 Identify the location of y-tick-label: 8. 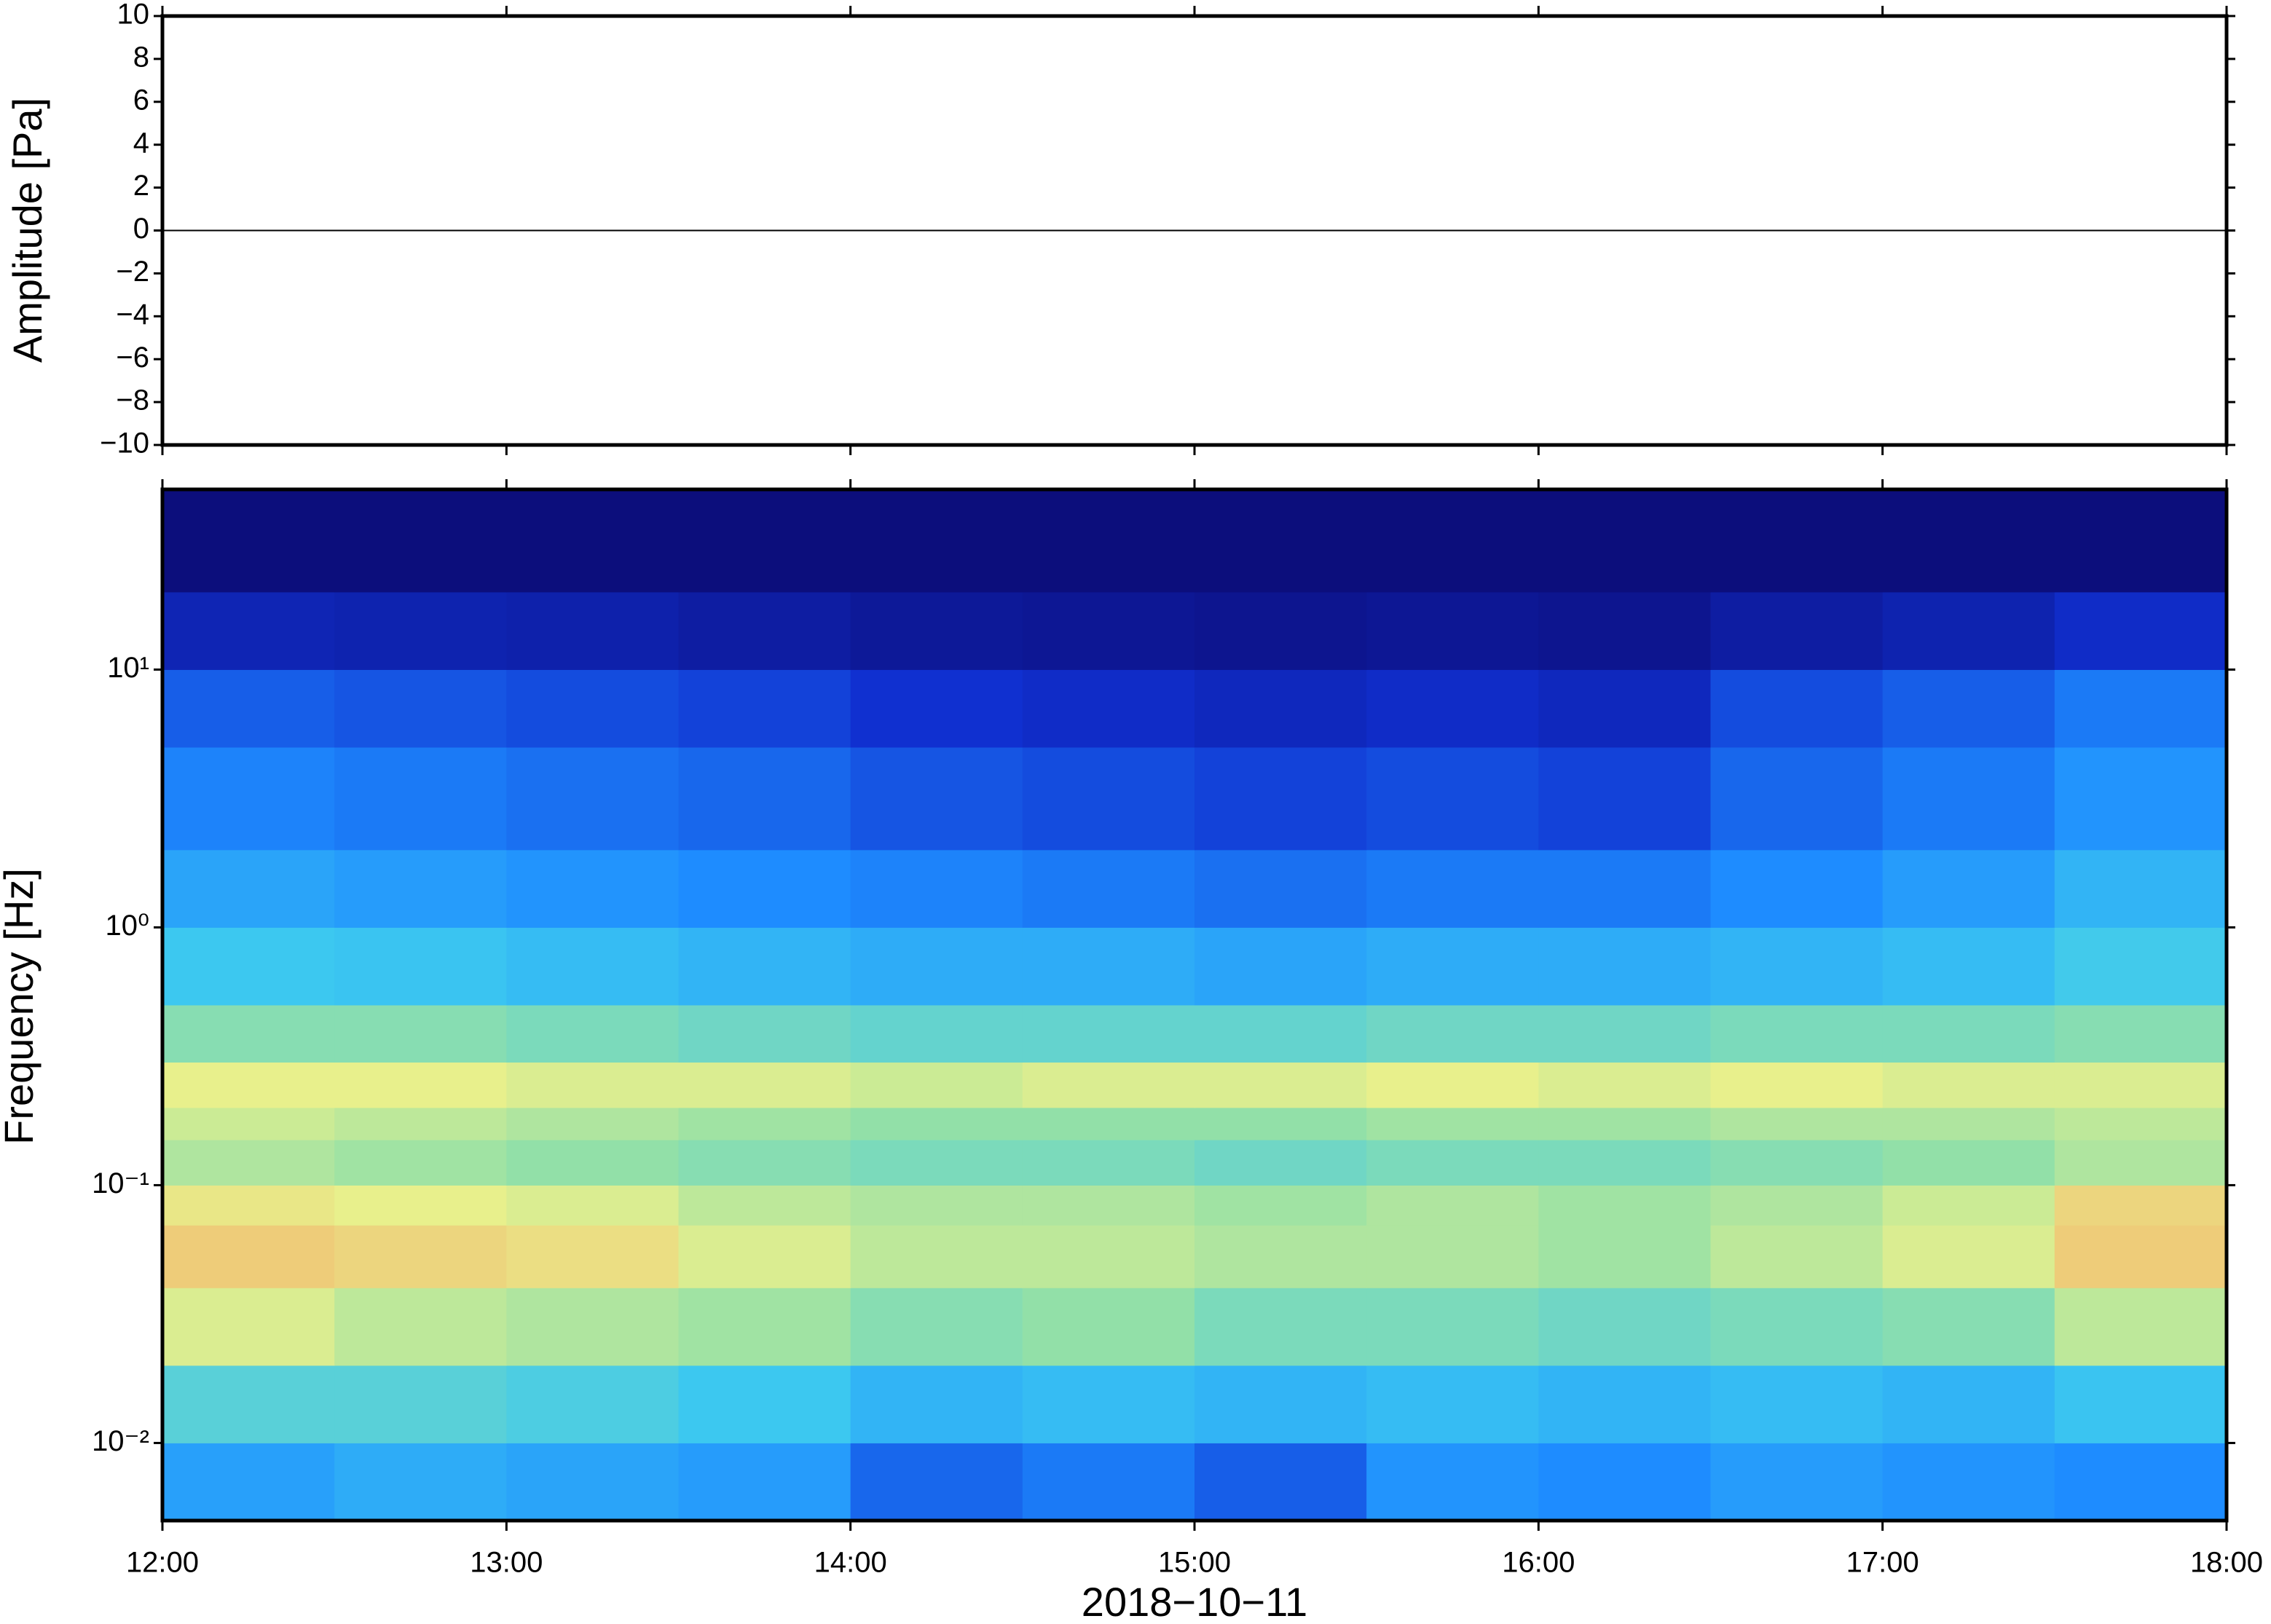
(141, 57).